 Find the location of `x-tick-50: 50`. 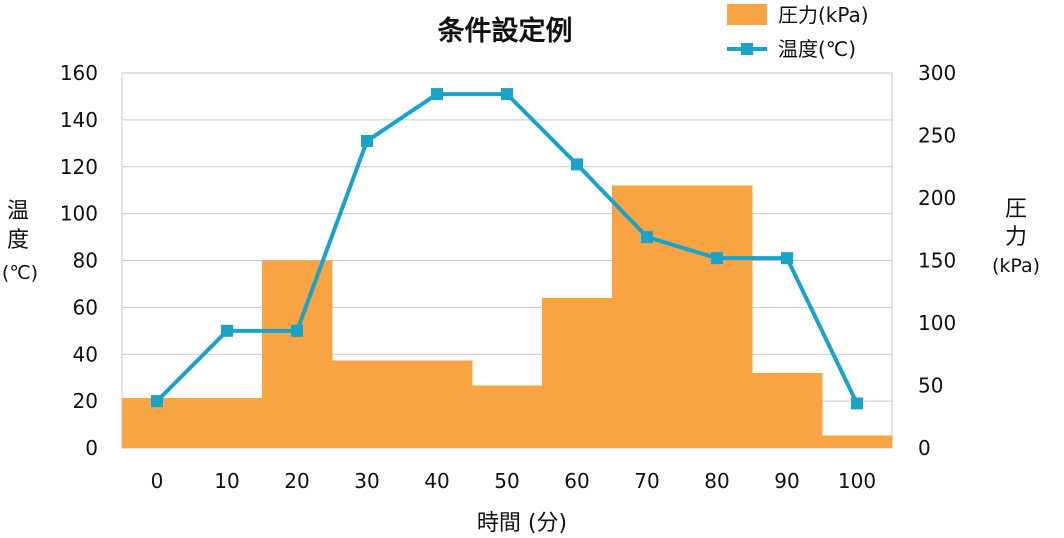

x-tick-50: 50 is located at coordinates (506, 481).